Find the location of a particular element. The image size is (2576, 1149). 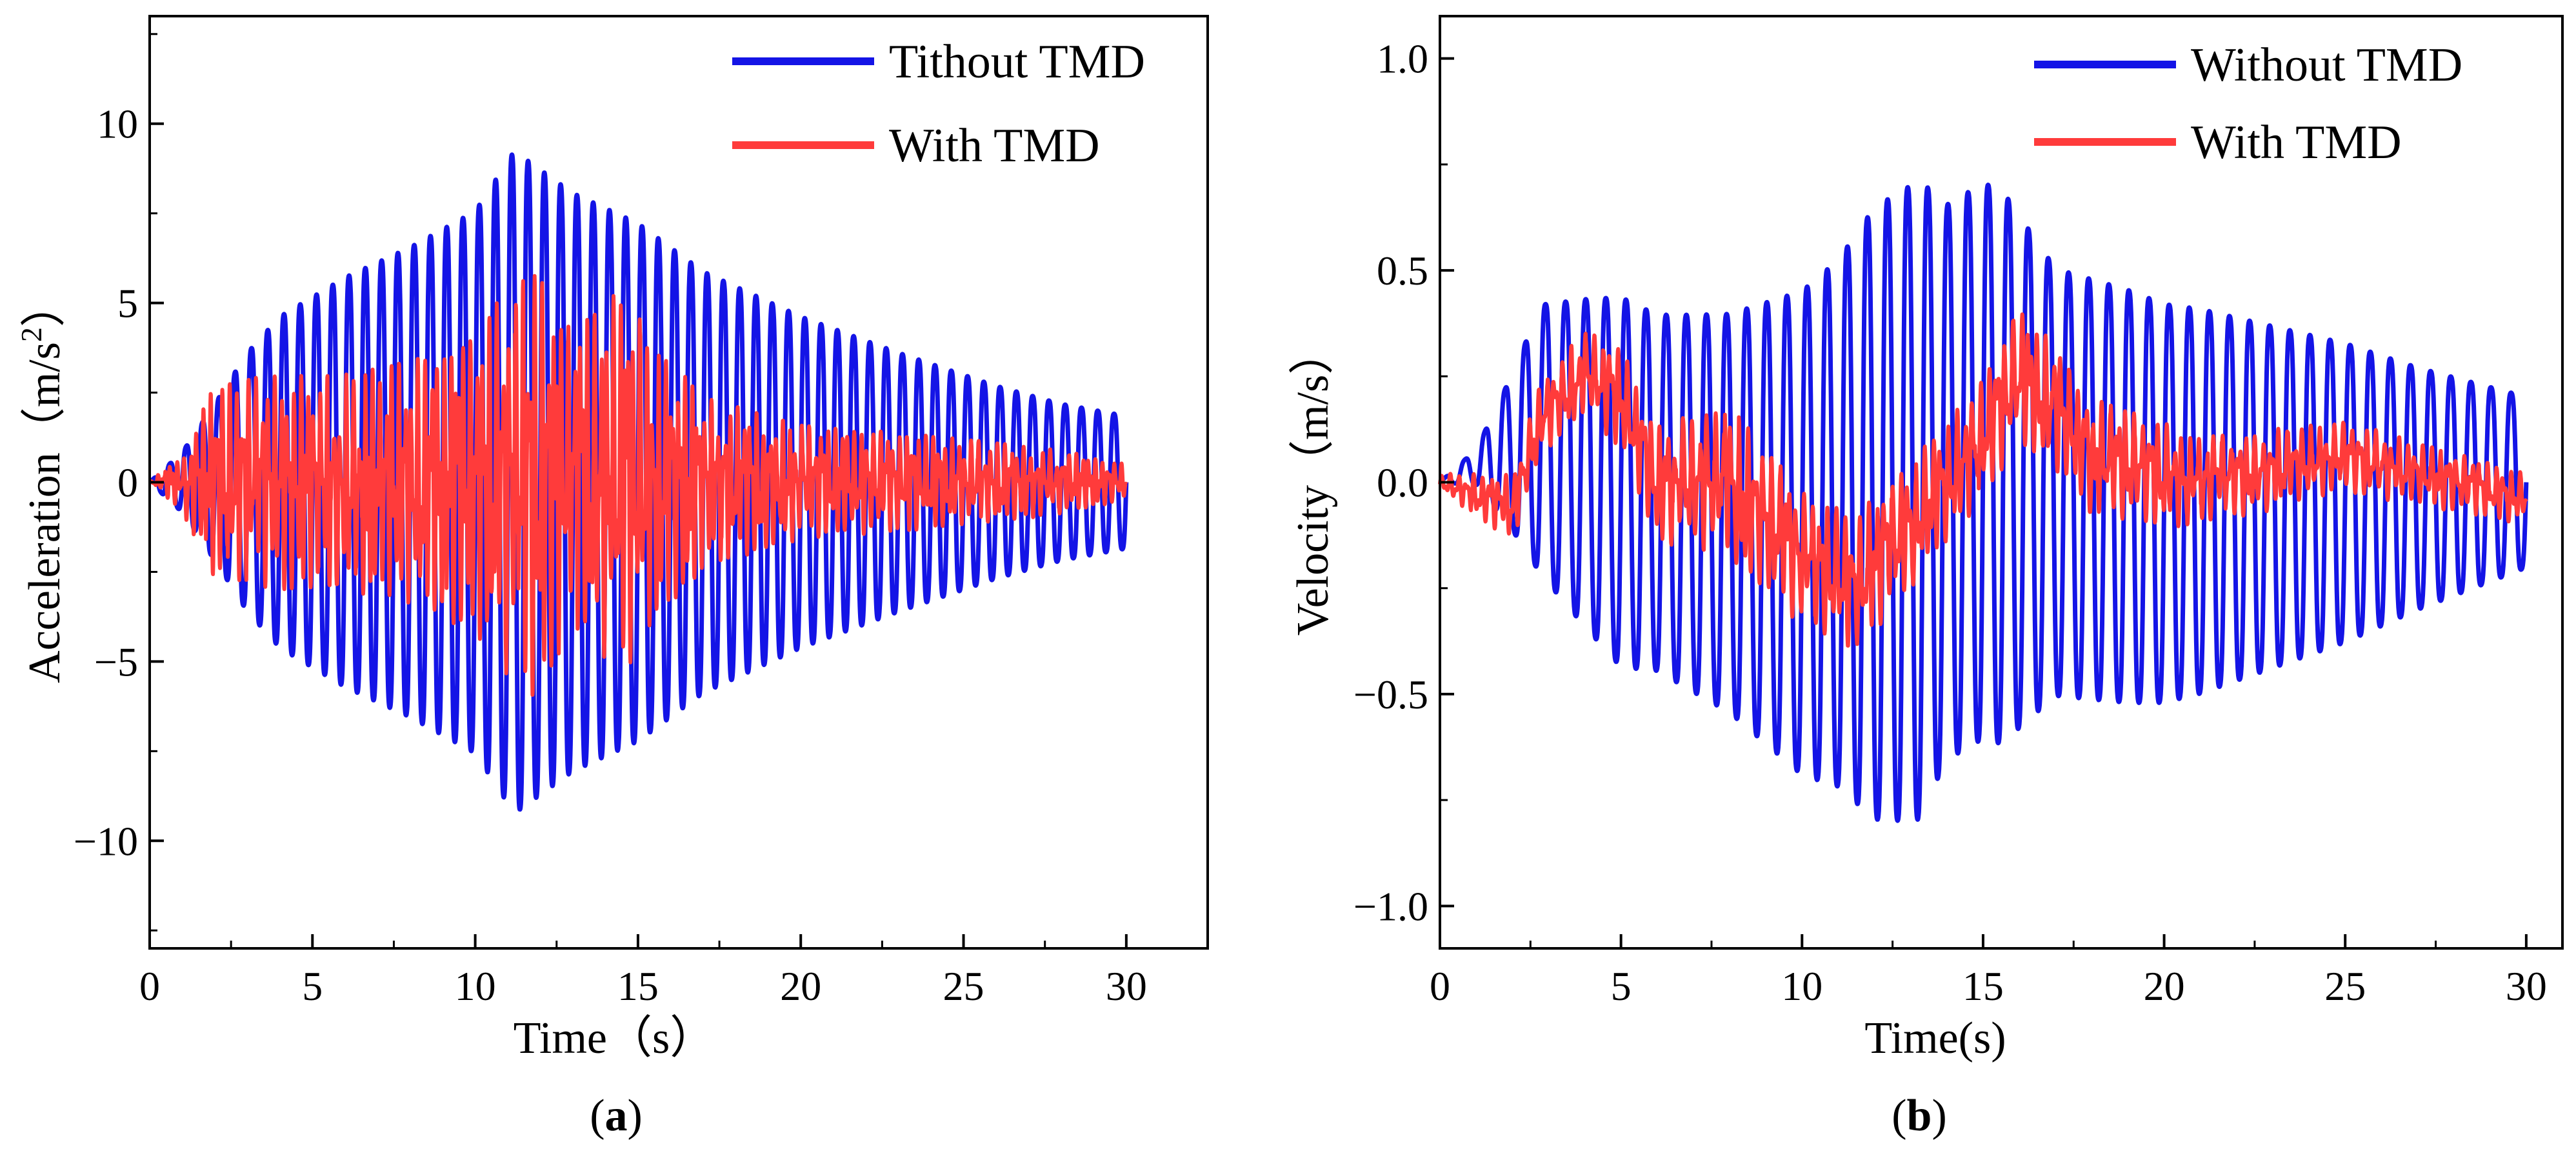

caption-b-letter: b is located at coordinates (1919, 1116).